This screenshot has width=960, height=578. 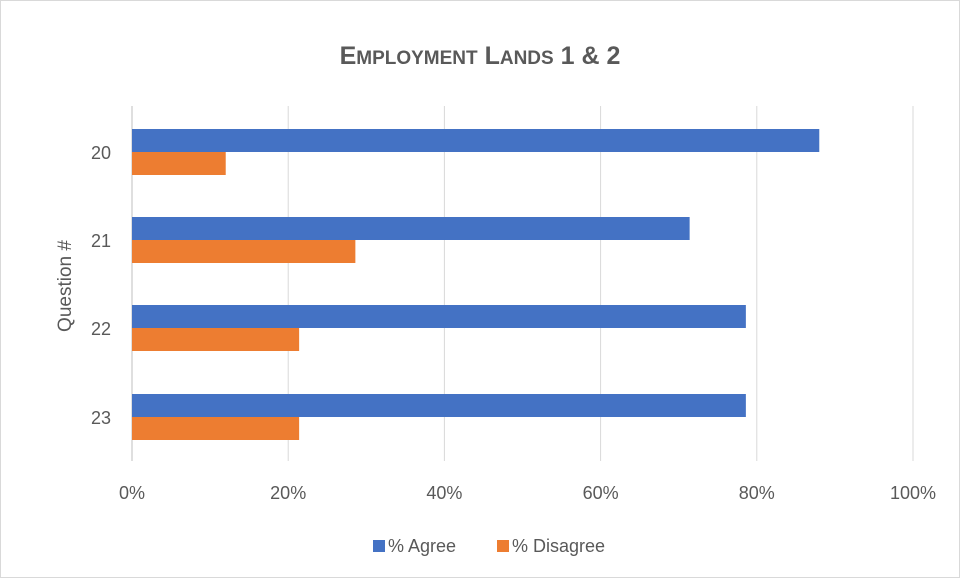 What do you see at coordinates (101, 418) in the screenshot?
I see `y-tick-label: 23` at bounding box center [101, 418].